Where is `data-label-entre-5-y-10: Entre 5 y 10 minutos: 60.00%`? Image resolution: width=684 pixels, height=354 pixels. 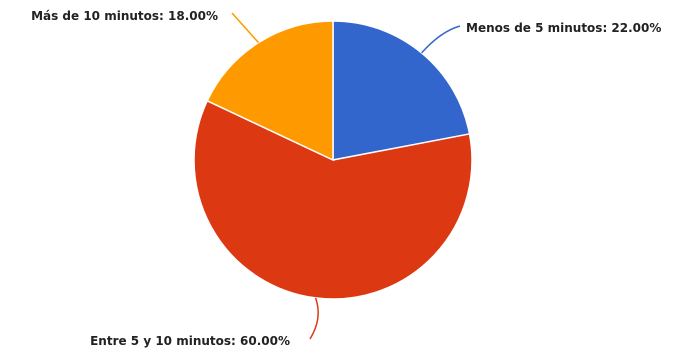
data-label-entre-5-y-10: Entre 5 y 10 minutos: 60.00% is located at coordinates (190, 341).